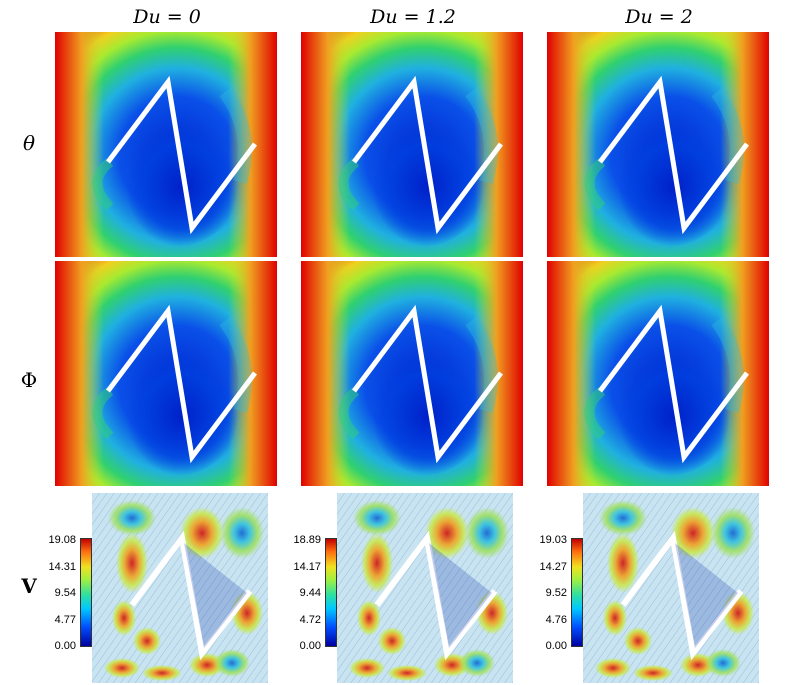 The width and height of the screenshot is (785, 685). I want to click on colorbar-tick-label: 18.89, so click(307, 540).